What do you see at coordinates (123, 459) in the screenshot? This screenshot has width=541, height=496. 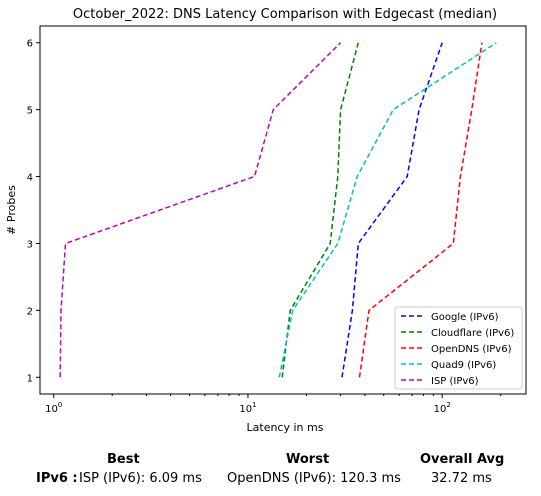 I see `best-header: Best` at bounding box center [123, 459].